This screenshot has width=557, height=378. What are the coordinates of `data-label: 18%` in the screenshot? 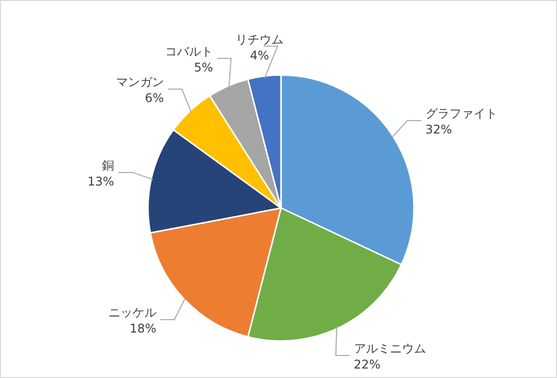 It's located at (143, 329).